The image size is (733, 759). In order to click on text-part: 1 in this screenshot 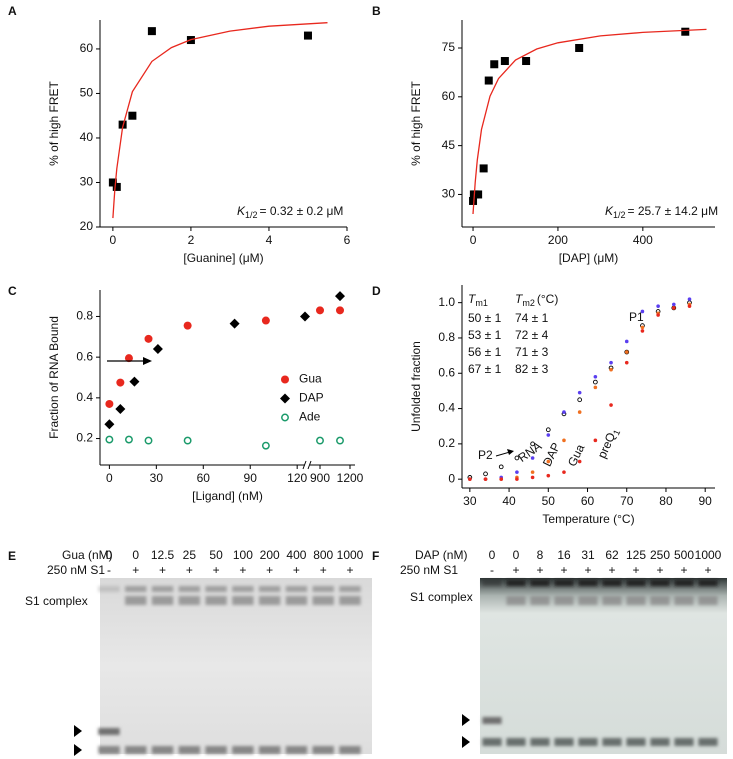, I will do `click(616, 432)`.